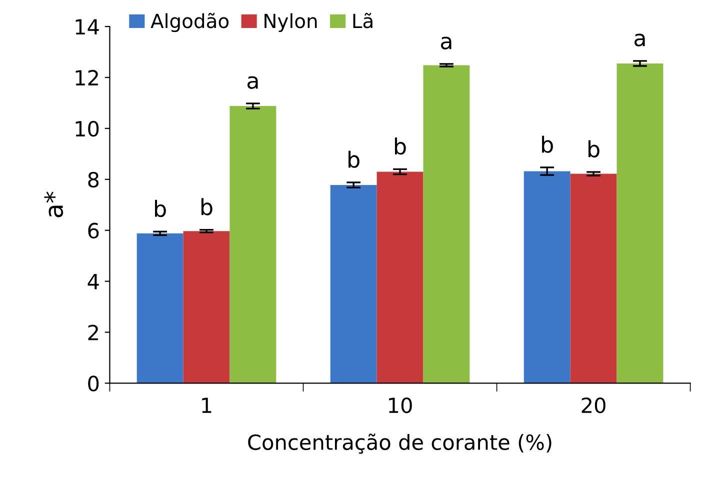 The height and width of the screenshot is (482, 708). Describe the element at coordinates (93, 332) in the screenshot. I see `y-tick-label: 2` at that location.